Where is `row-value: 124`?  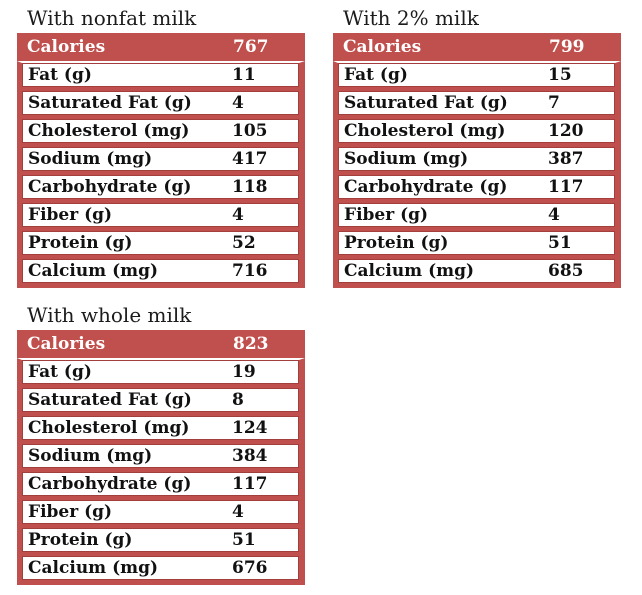
row-value: 124 is located at coordinates (250, 428).